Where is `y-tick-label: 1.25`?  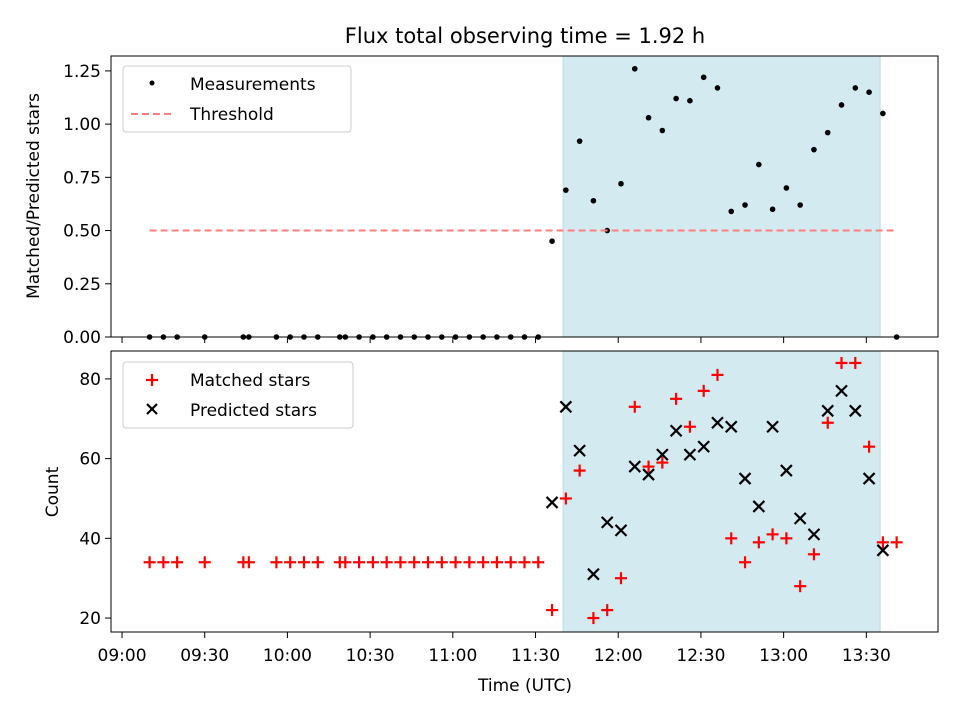 y-tick-label: 1.25 is located at coordinates (82, 72).